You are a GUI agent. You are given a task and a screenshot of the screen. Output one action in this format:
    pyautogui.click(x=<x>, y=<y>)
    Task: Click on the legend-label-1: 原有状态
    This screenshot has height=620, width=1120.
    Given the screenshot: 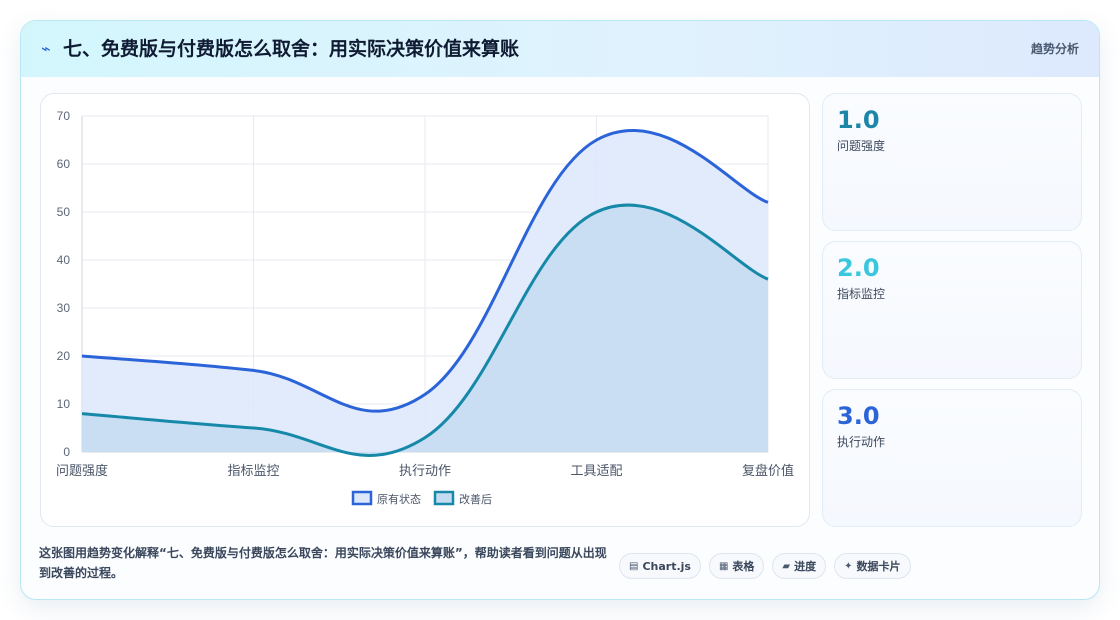 What is the action you would take?
    pyautogui.click(x=399, y=499)
    